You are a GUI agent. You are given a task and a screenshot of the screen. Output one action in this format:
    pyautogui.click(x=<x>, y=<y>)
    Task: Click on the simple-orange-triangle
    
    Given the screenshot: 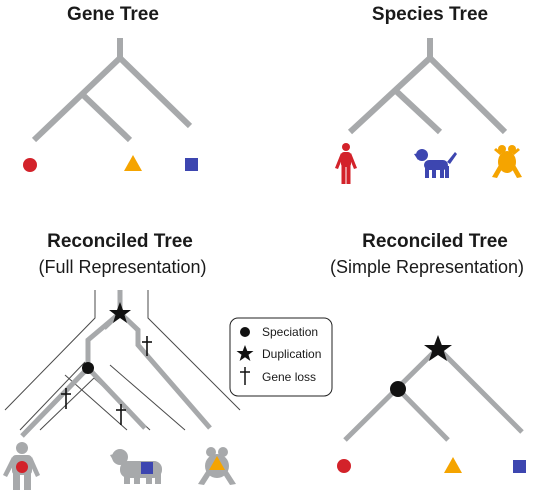 What is the action you would take?
    pyautogui.click(x=453, y=465)
    